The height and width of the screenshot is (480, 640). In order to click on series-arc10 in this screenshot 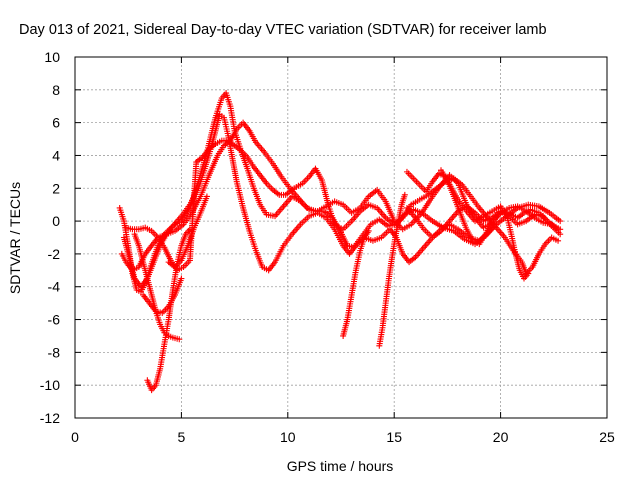, I will do `click(392, 270)`.